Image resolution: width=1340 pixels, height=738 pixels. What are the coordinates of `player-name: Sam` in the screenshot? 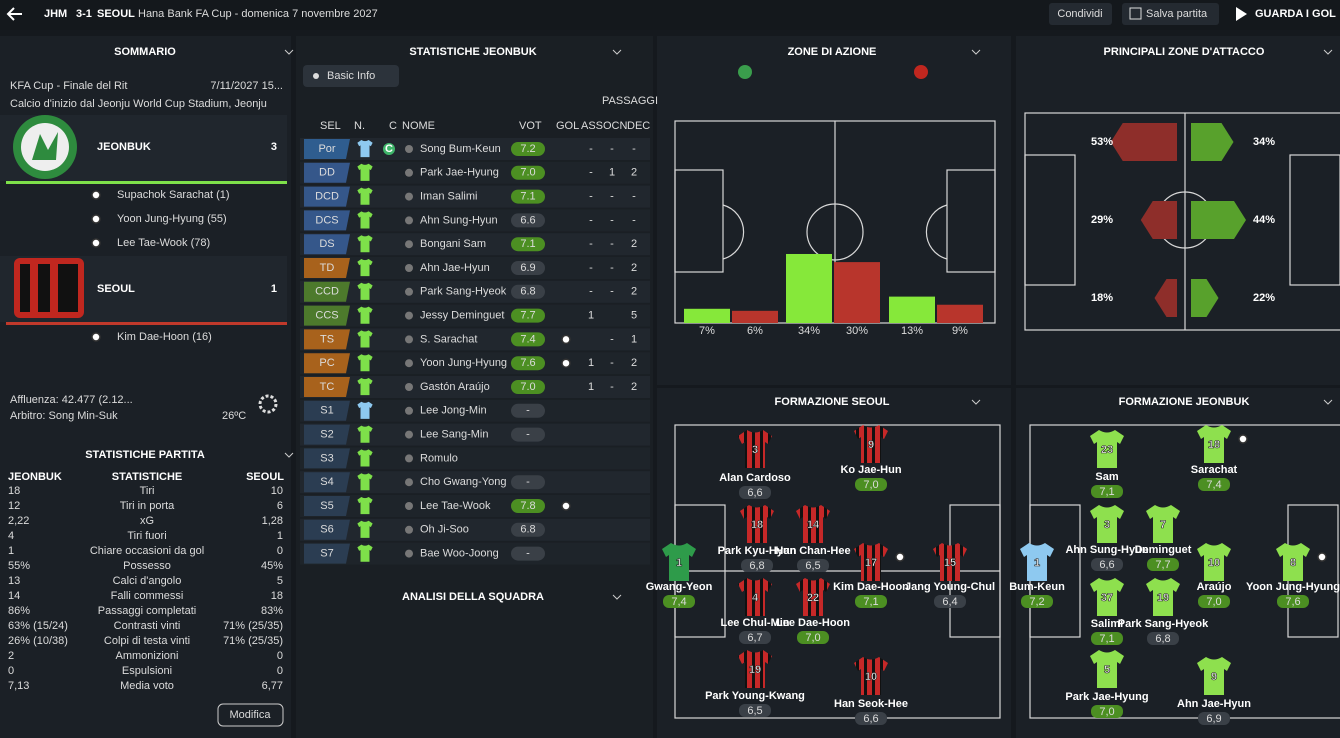 It's located at (1106, 477).